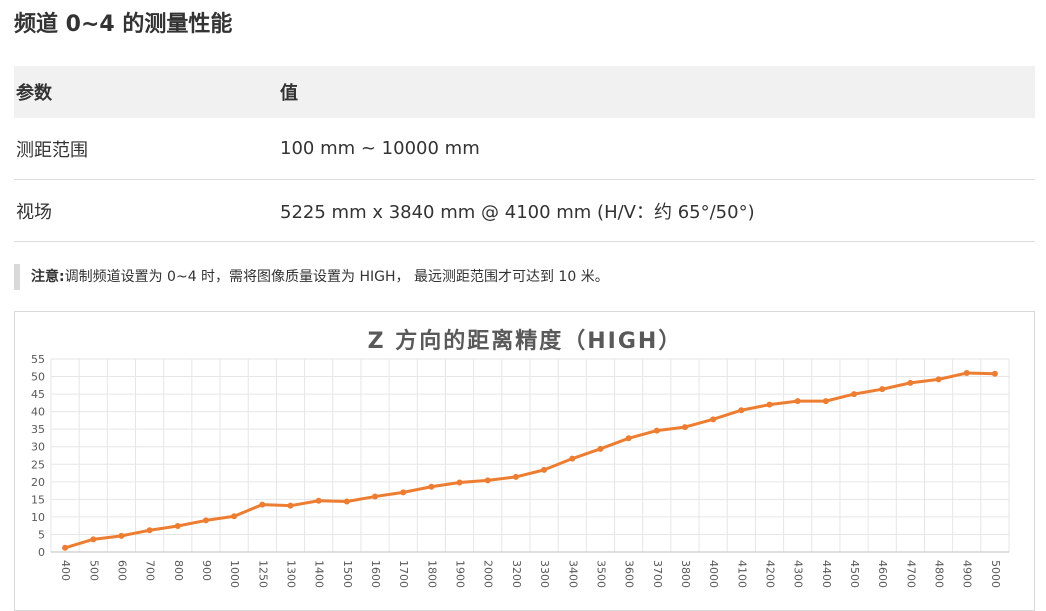 The width and height of the screenshot is (1046, 611). Describe the element at coordinates (41, 534) in the screenshot. I see `y-tick-label: 5` at that location.